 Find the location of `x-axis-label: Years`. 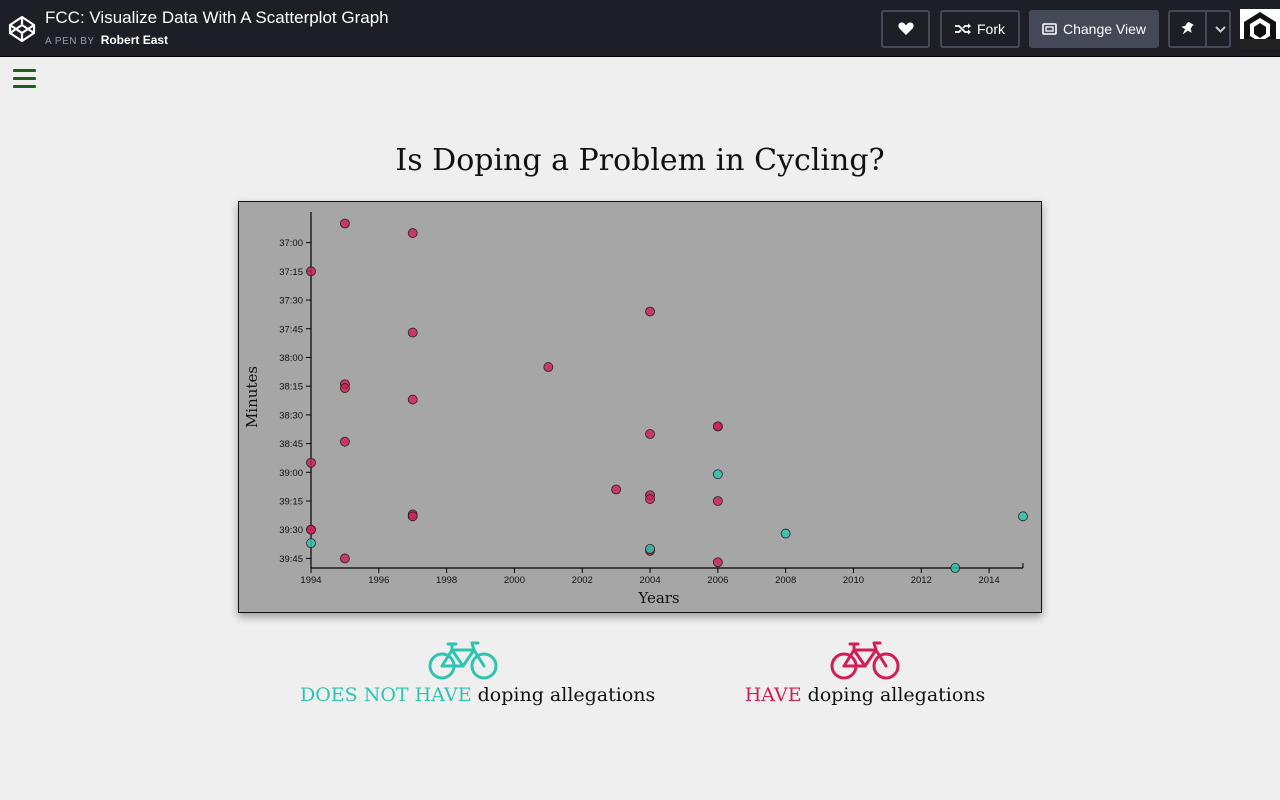

x-axis-label: Years is located at coordinates (658, 598).